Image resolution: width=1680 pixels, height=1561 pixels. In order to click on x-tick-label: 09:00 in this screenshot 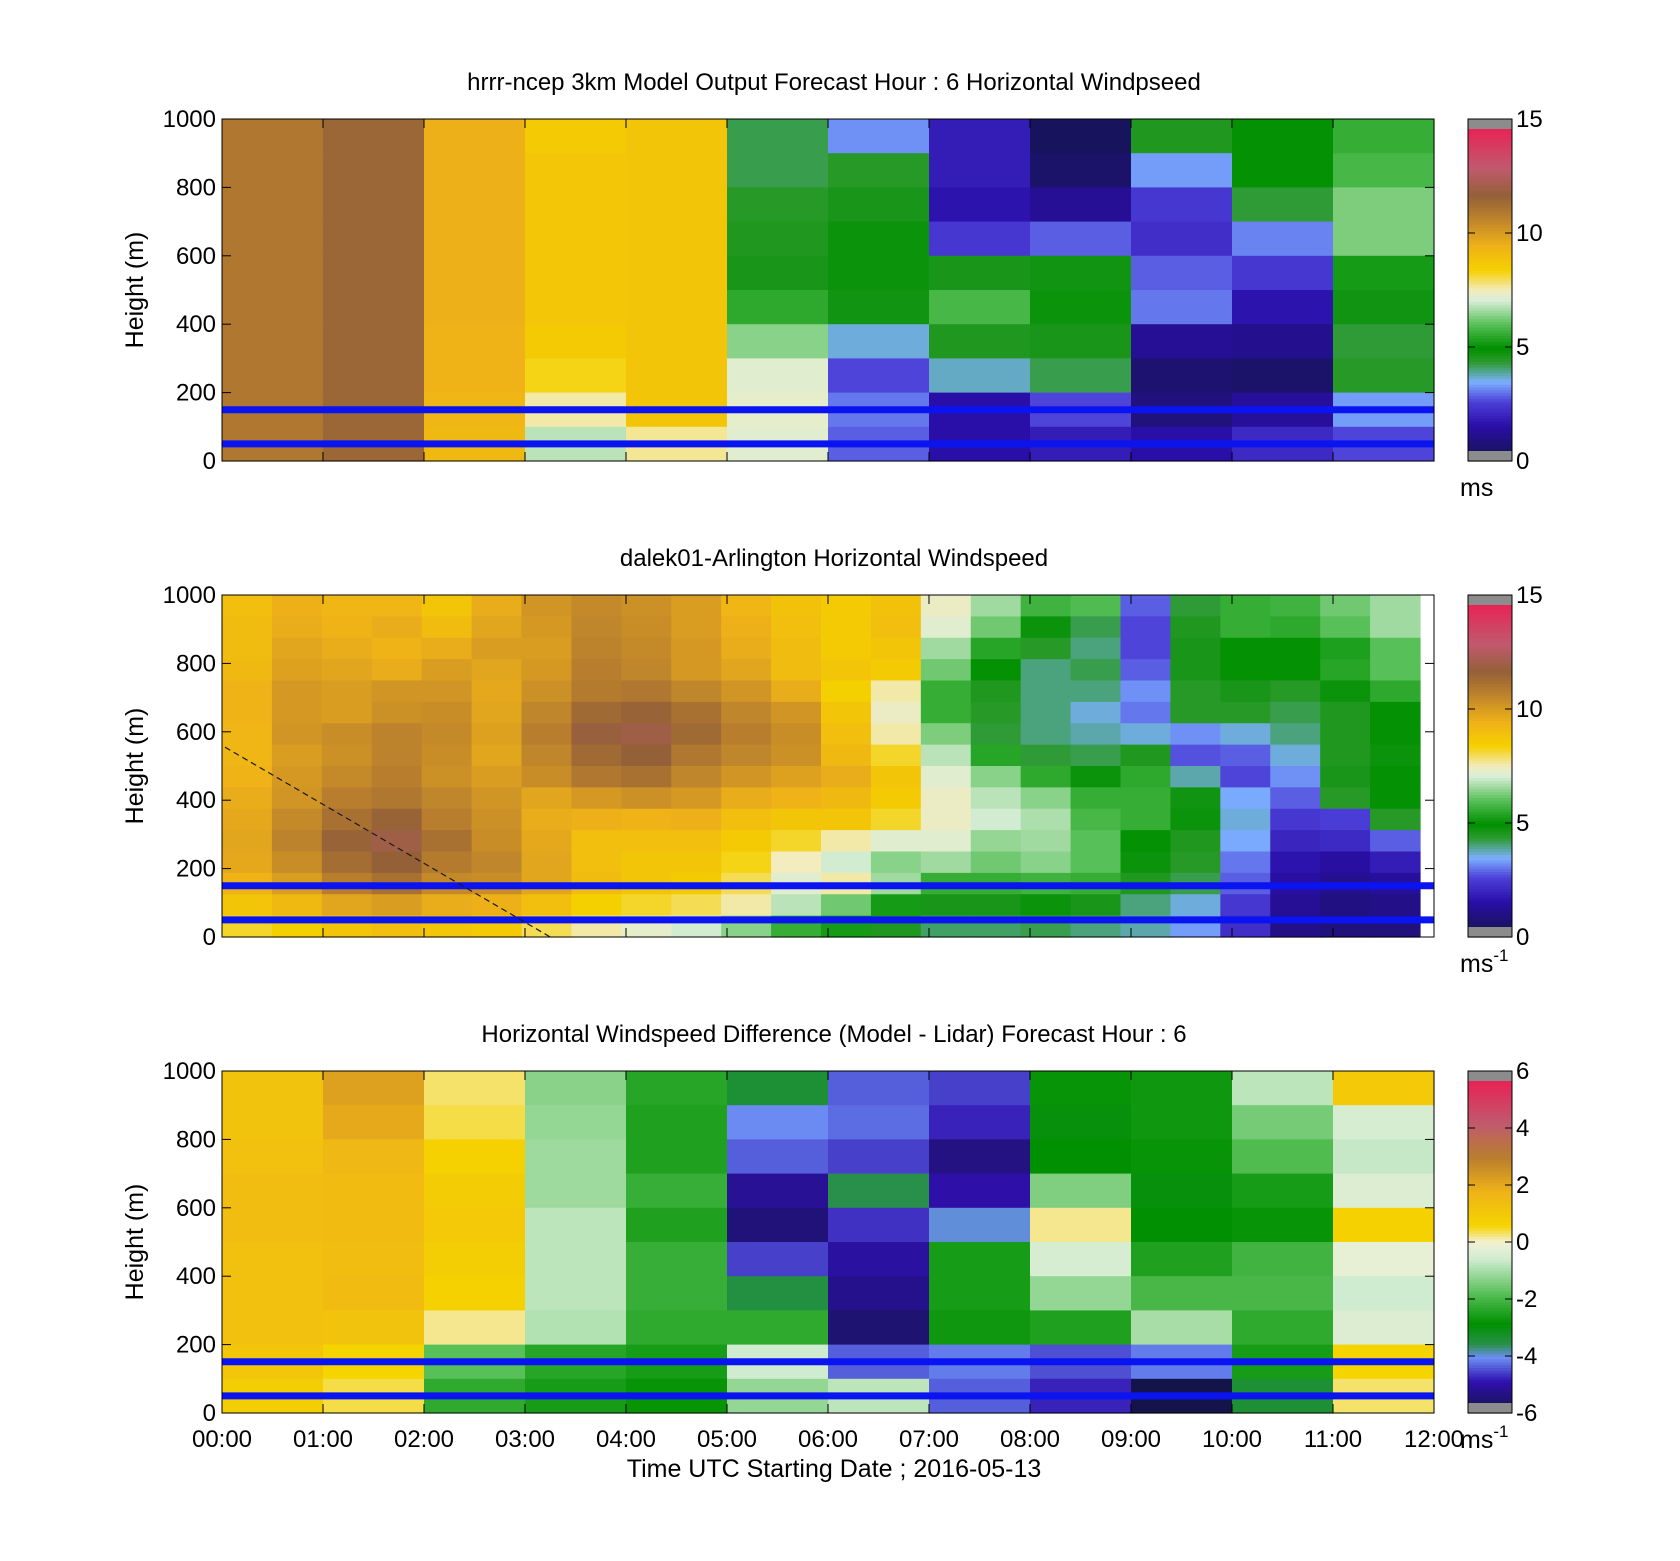, I will do `click(1131, 1439)`.